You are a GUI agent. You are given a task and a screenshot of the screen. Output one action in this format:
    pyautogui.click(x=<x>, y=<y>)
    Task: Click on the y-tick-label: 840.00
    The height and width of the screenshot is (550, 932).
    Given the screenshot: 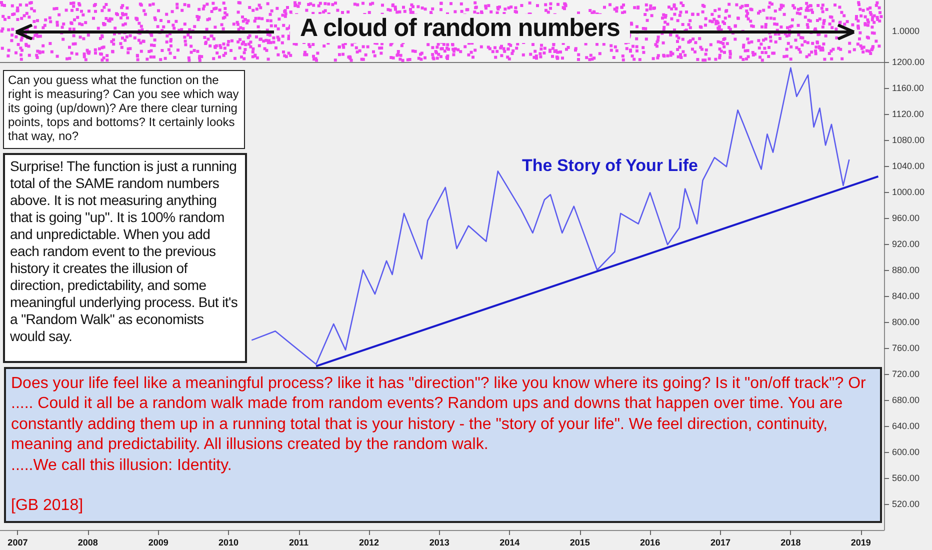 What is the action you would take?
    pyautogui.click(x=906, y=296)
    